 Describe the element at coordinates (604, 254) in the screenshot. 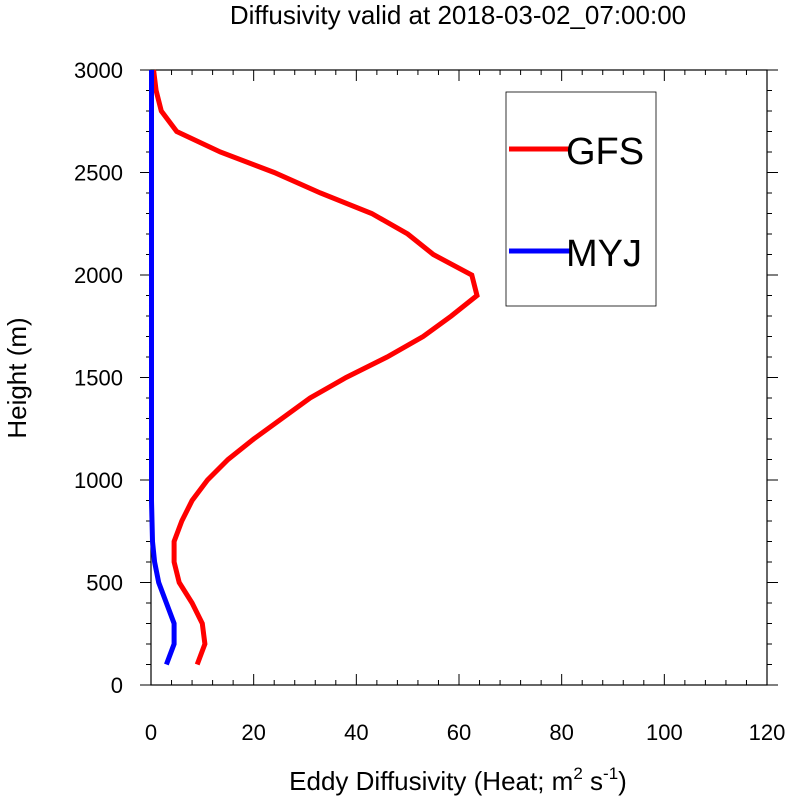

I see `legend-label-myj: MYJ` at that location.